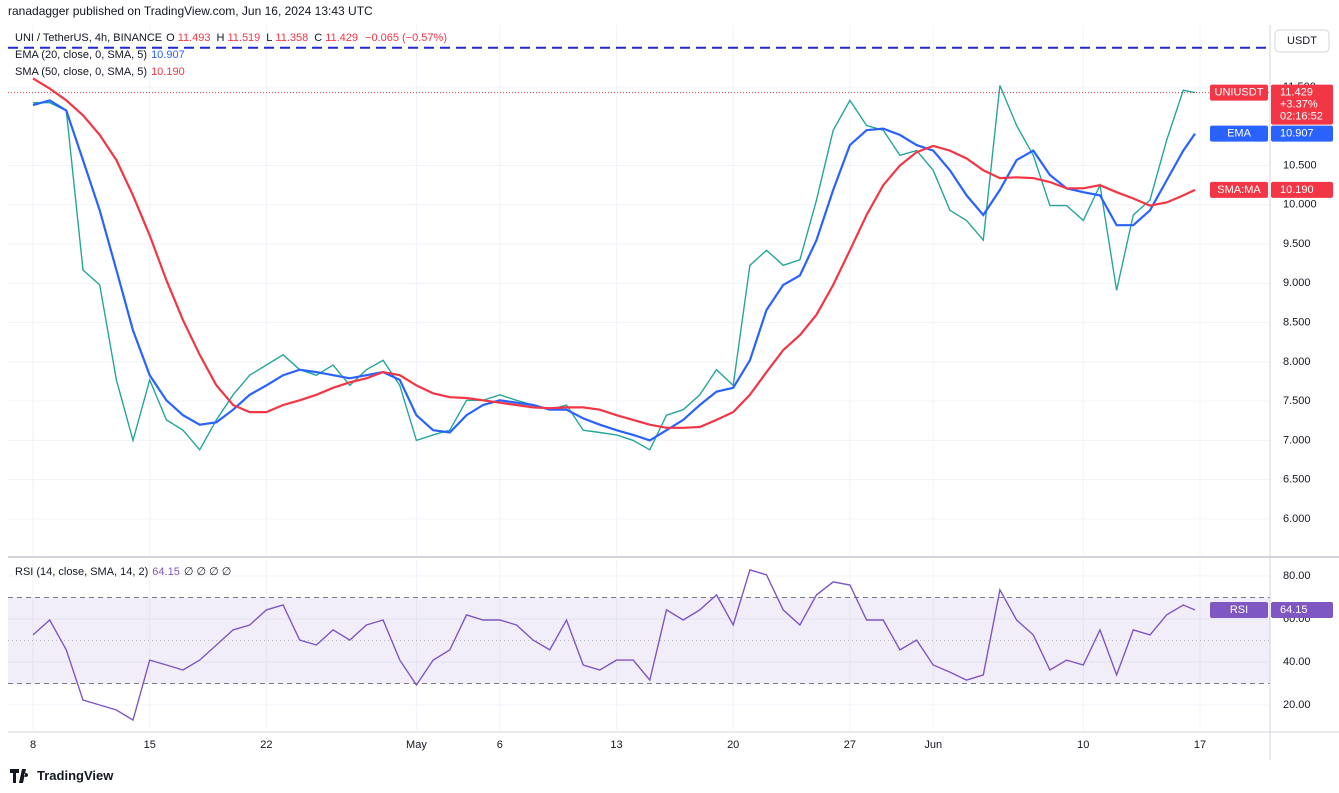 The height and width of the screenshot is (793, 1339). Describe the element at coordinates (207, 572) in the screenshot. I see `rsi-extra: ∅ ∅ ∅ ∅` at that location.